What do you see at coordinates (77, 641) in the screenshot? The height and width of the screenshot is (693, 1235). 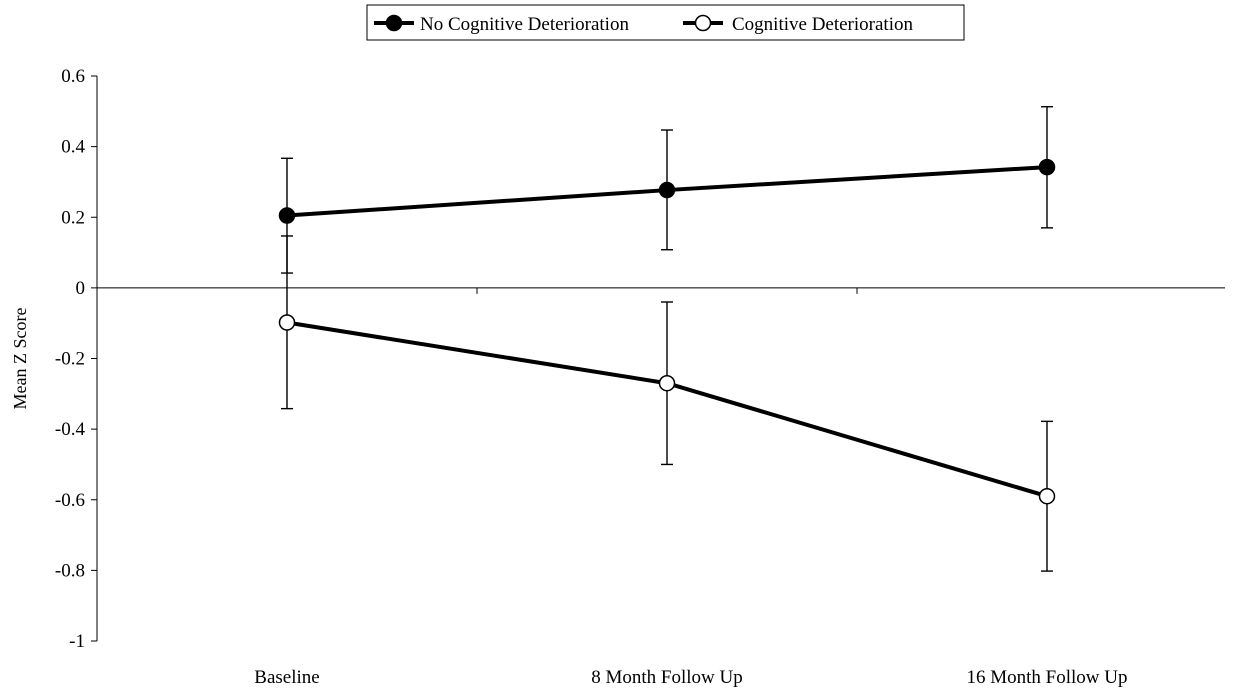 I see `y-tick-label: -1` at bounding box center [77, 641].